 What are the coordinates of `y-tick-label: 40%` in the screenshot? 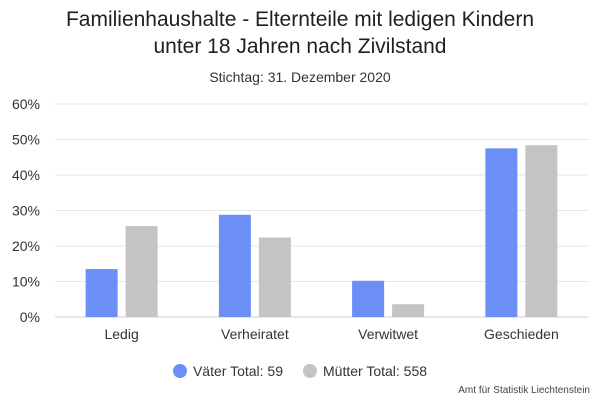 It's located at (26, 175).